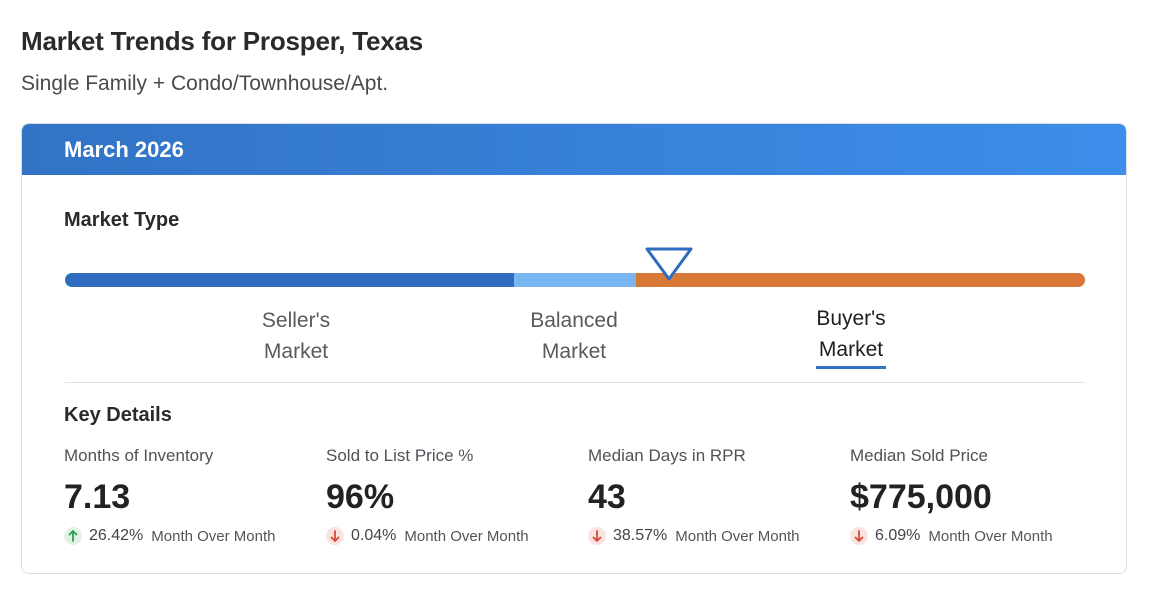 The width and height of the screenshot is (1154, 610). Describe the element at coordinates (296, 336) in the screenshot. I see `market-option-sellers: Seller's Market` at that location.